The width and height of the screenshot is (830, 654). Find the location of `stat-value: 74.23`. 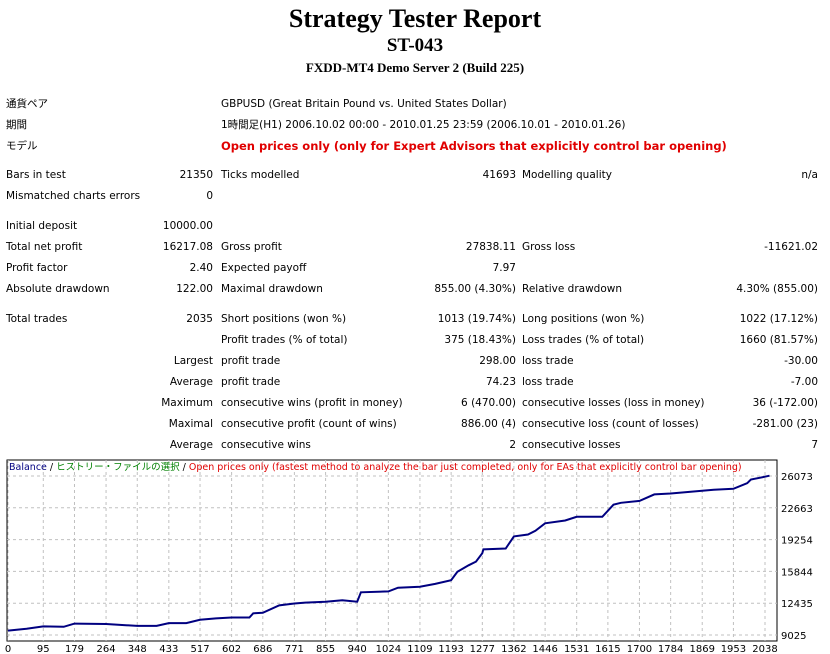

stat-value: 74.23 is located at coordinates (500, 382).